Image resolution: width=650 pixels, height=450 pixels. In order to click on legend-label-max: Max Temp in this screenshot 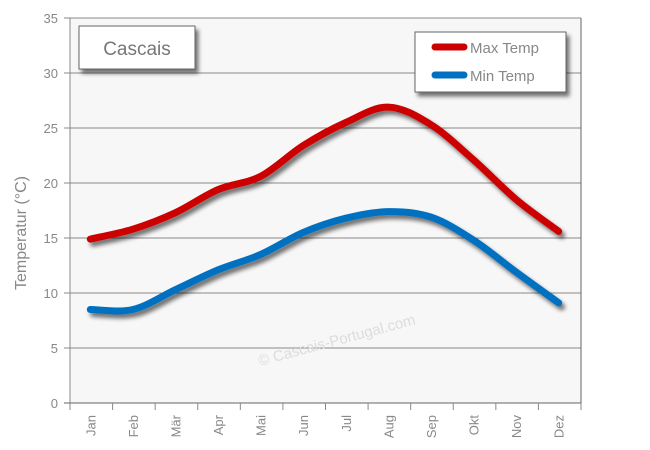, I will do `click(504, 48)`.